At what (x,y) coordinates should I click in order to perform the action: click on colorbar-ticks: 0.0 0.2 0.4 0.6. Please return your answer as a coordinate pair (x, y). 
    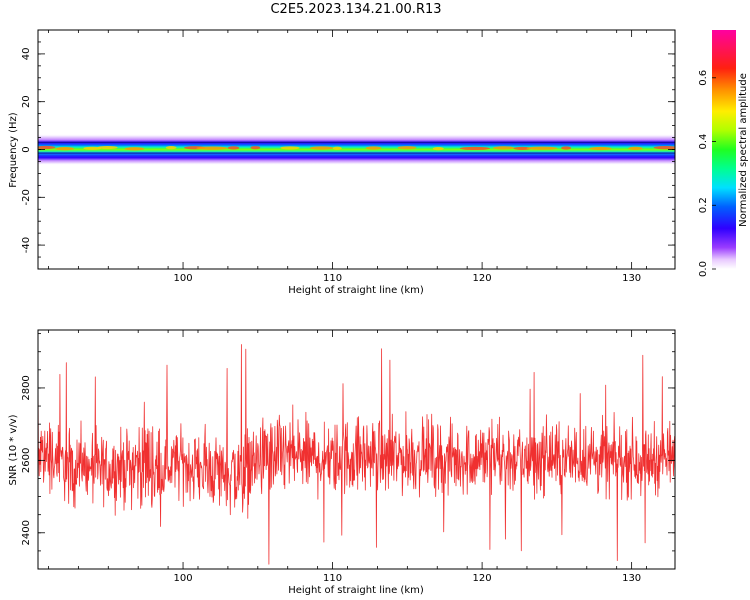
    Looking at the image, I should click on (707, 173).